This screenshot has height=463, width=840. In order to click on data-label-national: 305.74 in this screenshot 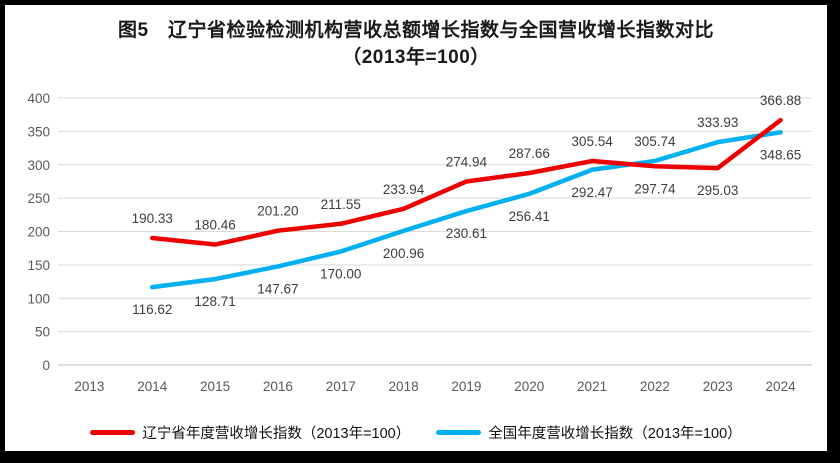, I will do `click(655, 141)`.